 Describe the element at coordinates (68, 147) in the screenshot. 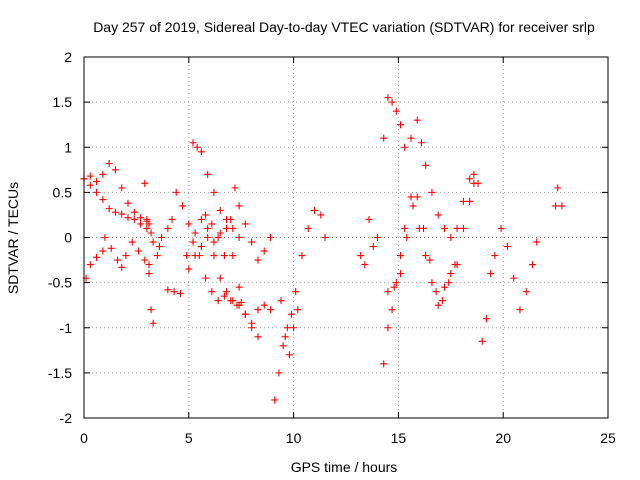

I see `y-tick-label: 1` at that location.